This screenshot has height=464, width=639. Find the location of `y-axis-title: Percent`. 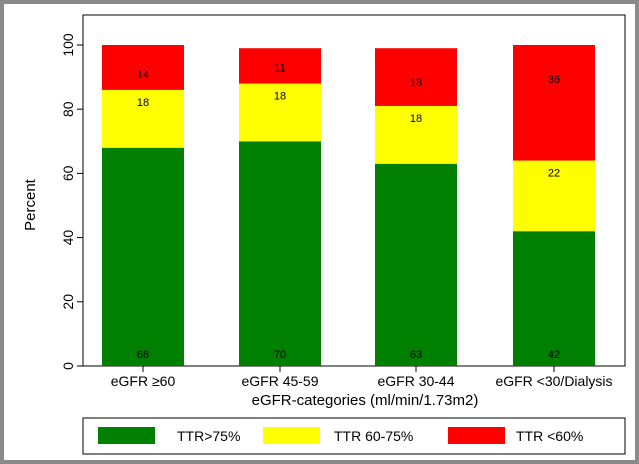

y-axis-title: Percent is located at coordinates (30, 204).